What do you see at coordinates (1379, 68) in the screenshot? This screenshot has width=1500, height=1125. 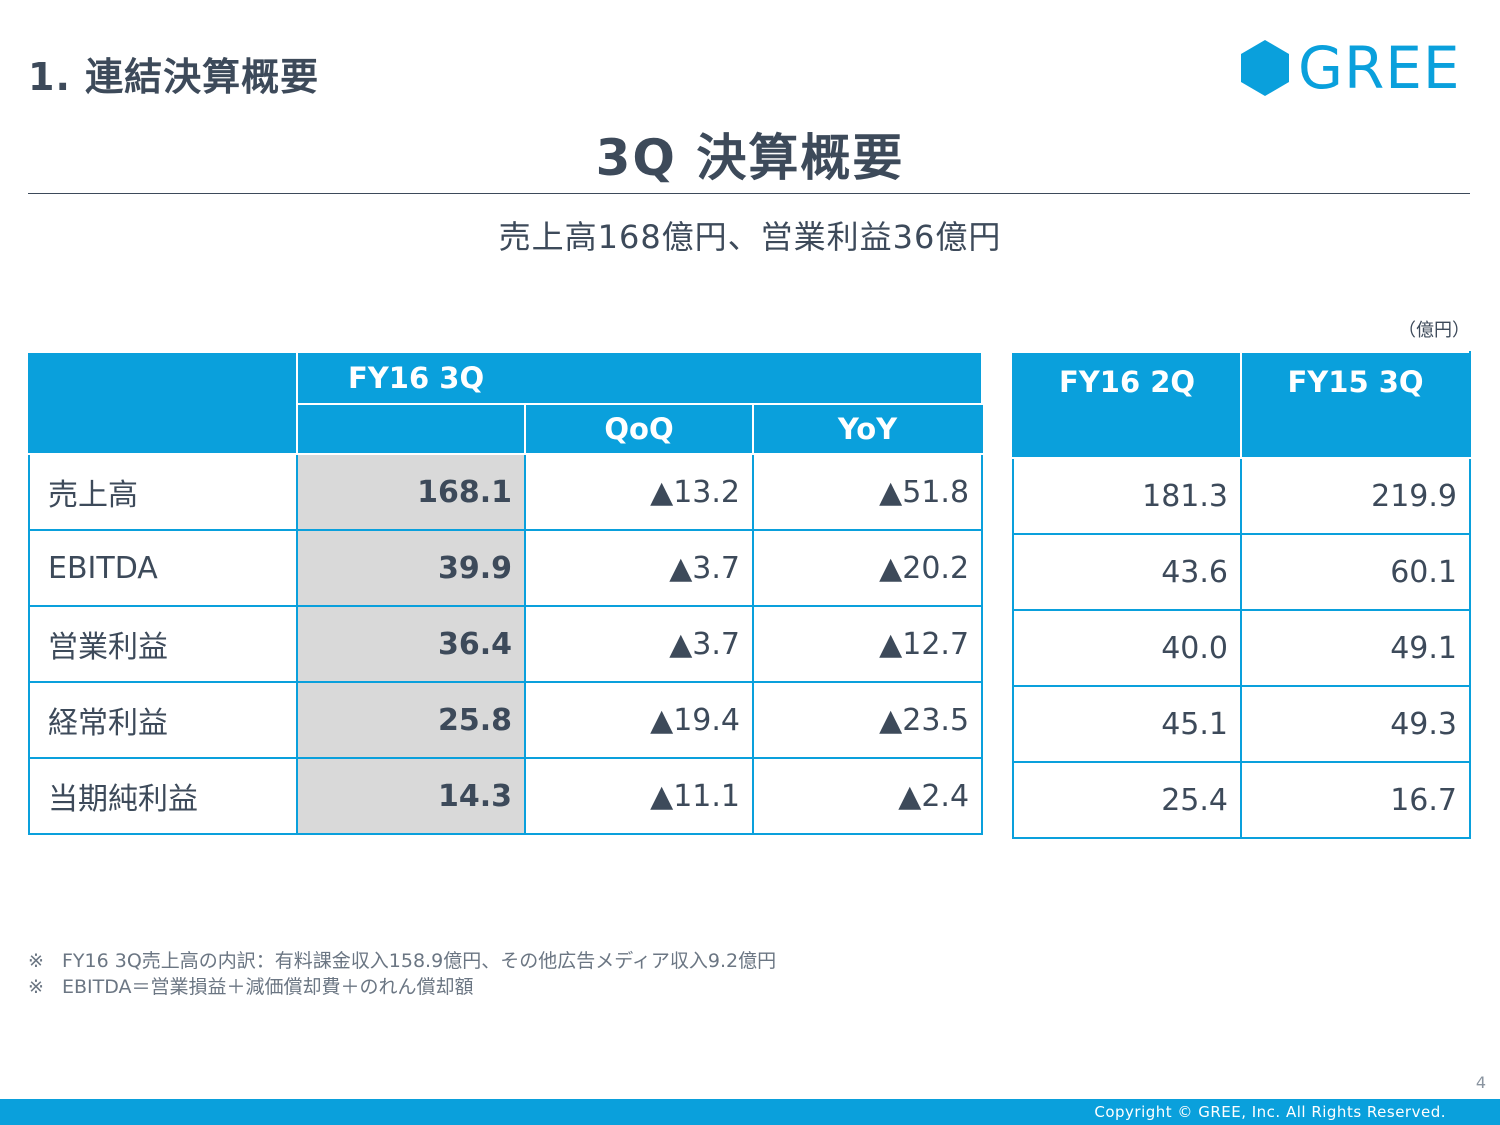 I see `logo-text: GREE` at bounding box center [1379, 68].